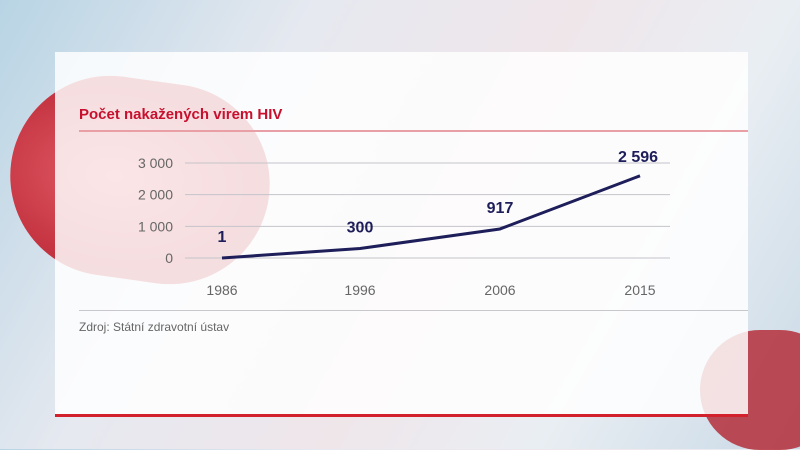  Describe the element at coordinates (639, 290) in the screenshot. I see `x-tick-label: 2015` at that location.